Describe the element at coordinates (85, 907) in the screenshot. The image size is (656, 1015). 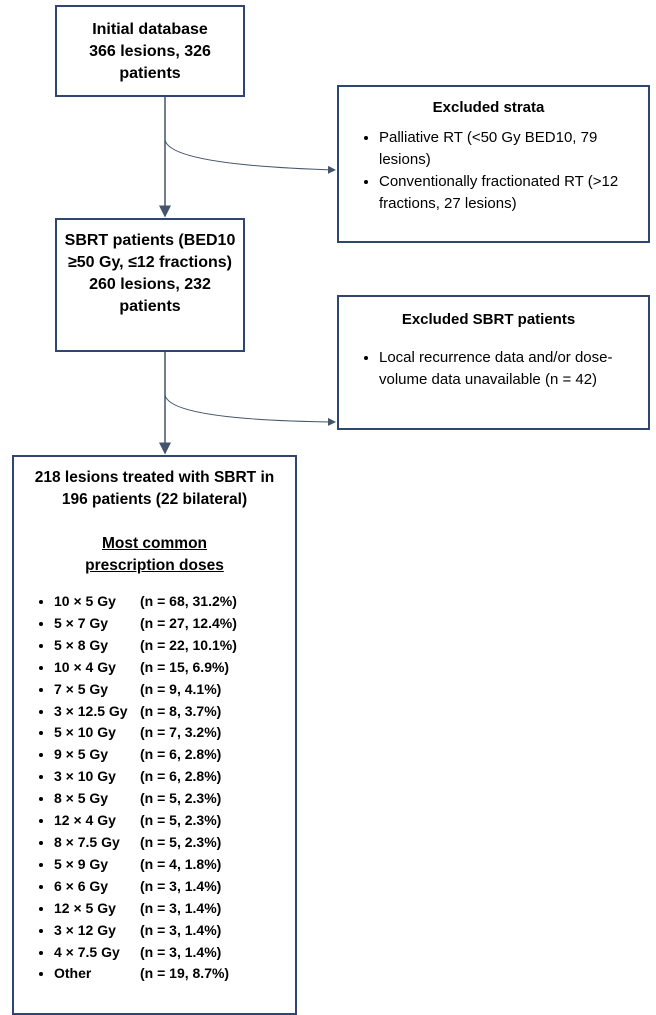
I see `dose: 12 × 5 Gy` at that location.